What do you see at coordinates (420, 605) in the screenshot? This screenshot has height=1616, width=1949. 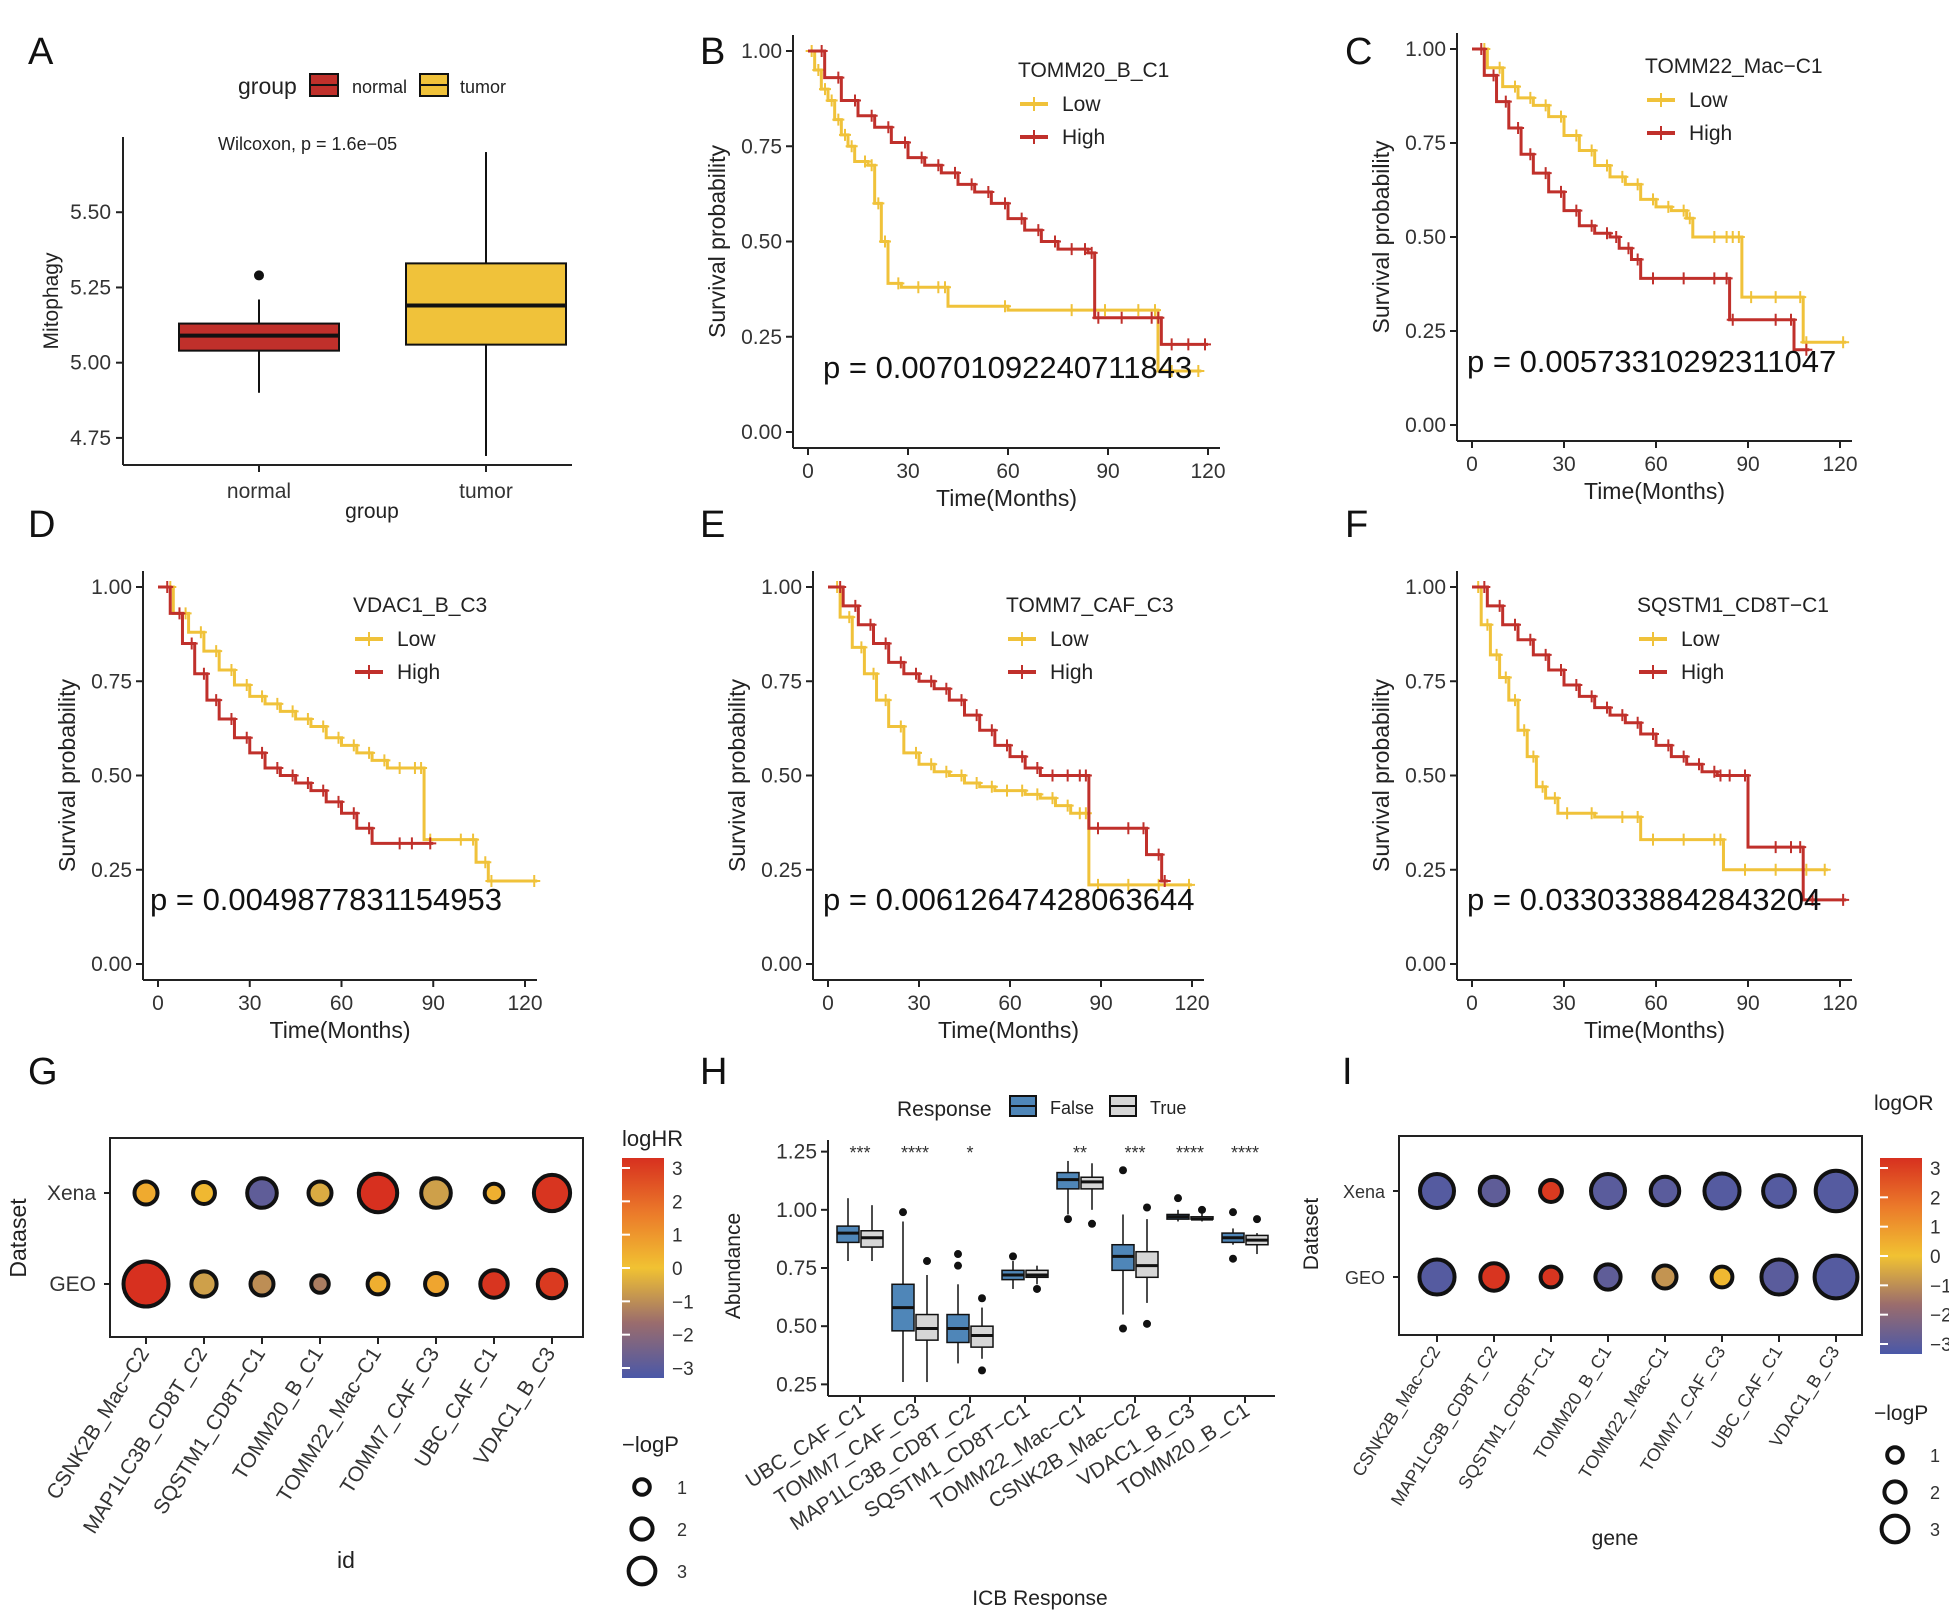 I see `legend-d-title: VDAC1_B_C3` at bounding box center [420, 605].